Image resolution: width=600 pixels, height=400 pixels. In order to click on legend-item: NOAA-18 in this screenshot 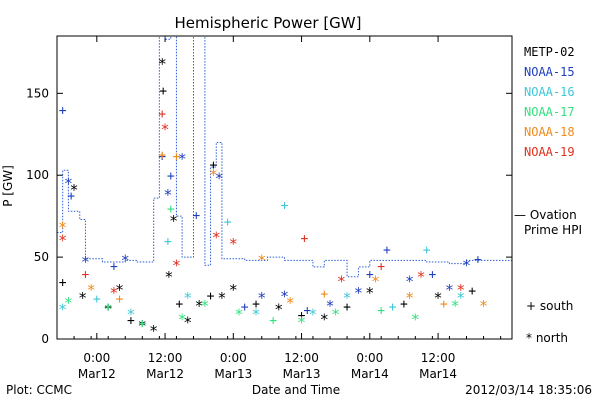, I will do `click(549, 132)`.